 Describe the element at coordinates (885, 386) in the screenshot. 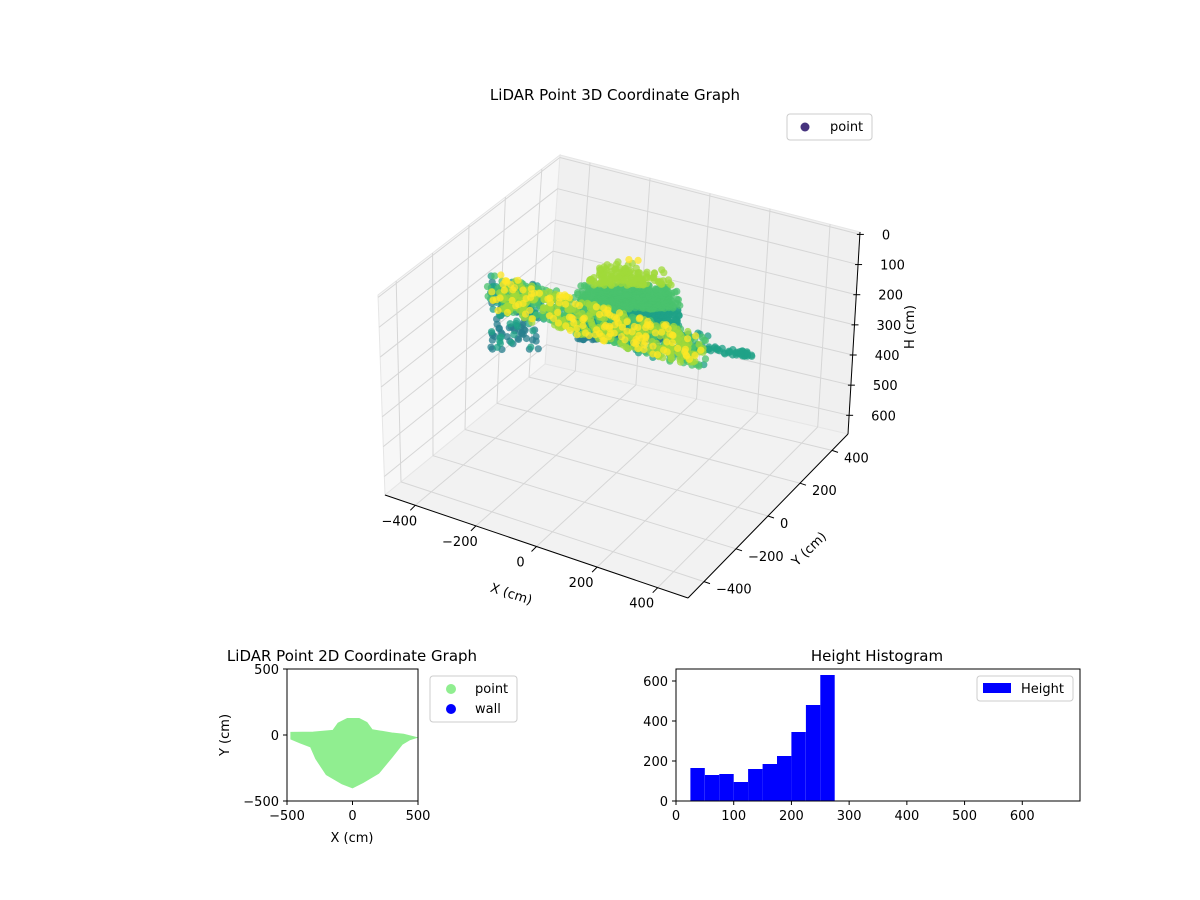

I see `z-tick-3d: 500` at that location.